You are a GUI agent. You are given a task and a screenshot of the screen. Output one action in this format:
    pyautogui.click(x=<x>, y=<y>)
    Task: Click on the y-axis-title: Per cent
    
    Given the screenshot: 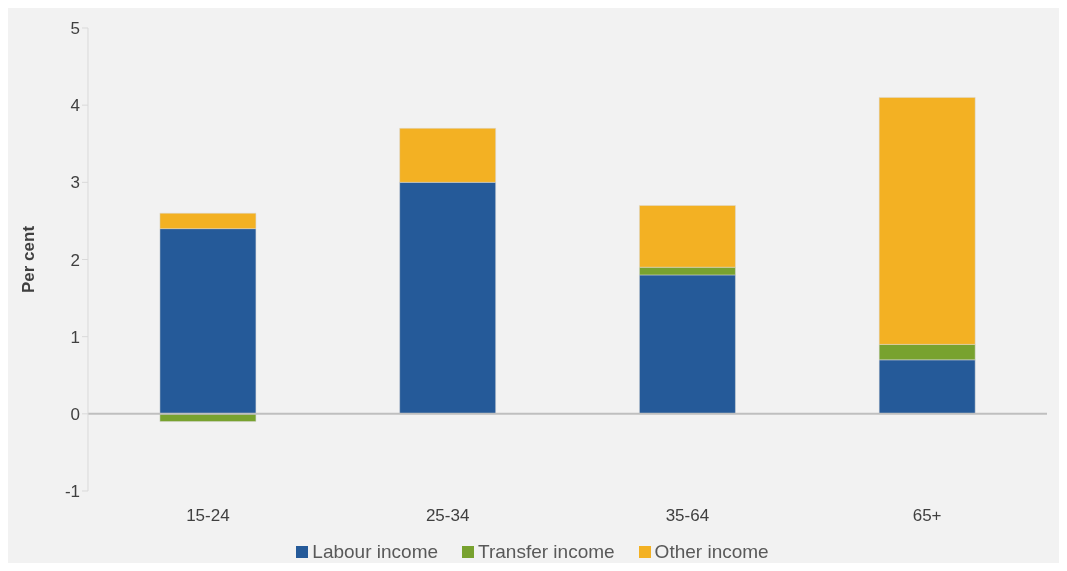 What is the action you would take?
    pyautogui.click(x=29, y=259)
    